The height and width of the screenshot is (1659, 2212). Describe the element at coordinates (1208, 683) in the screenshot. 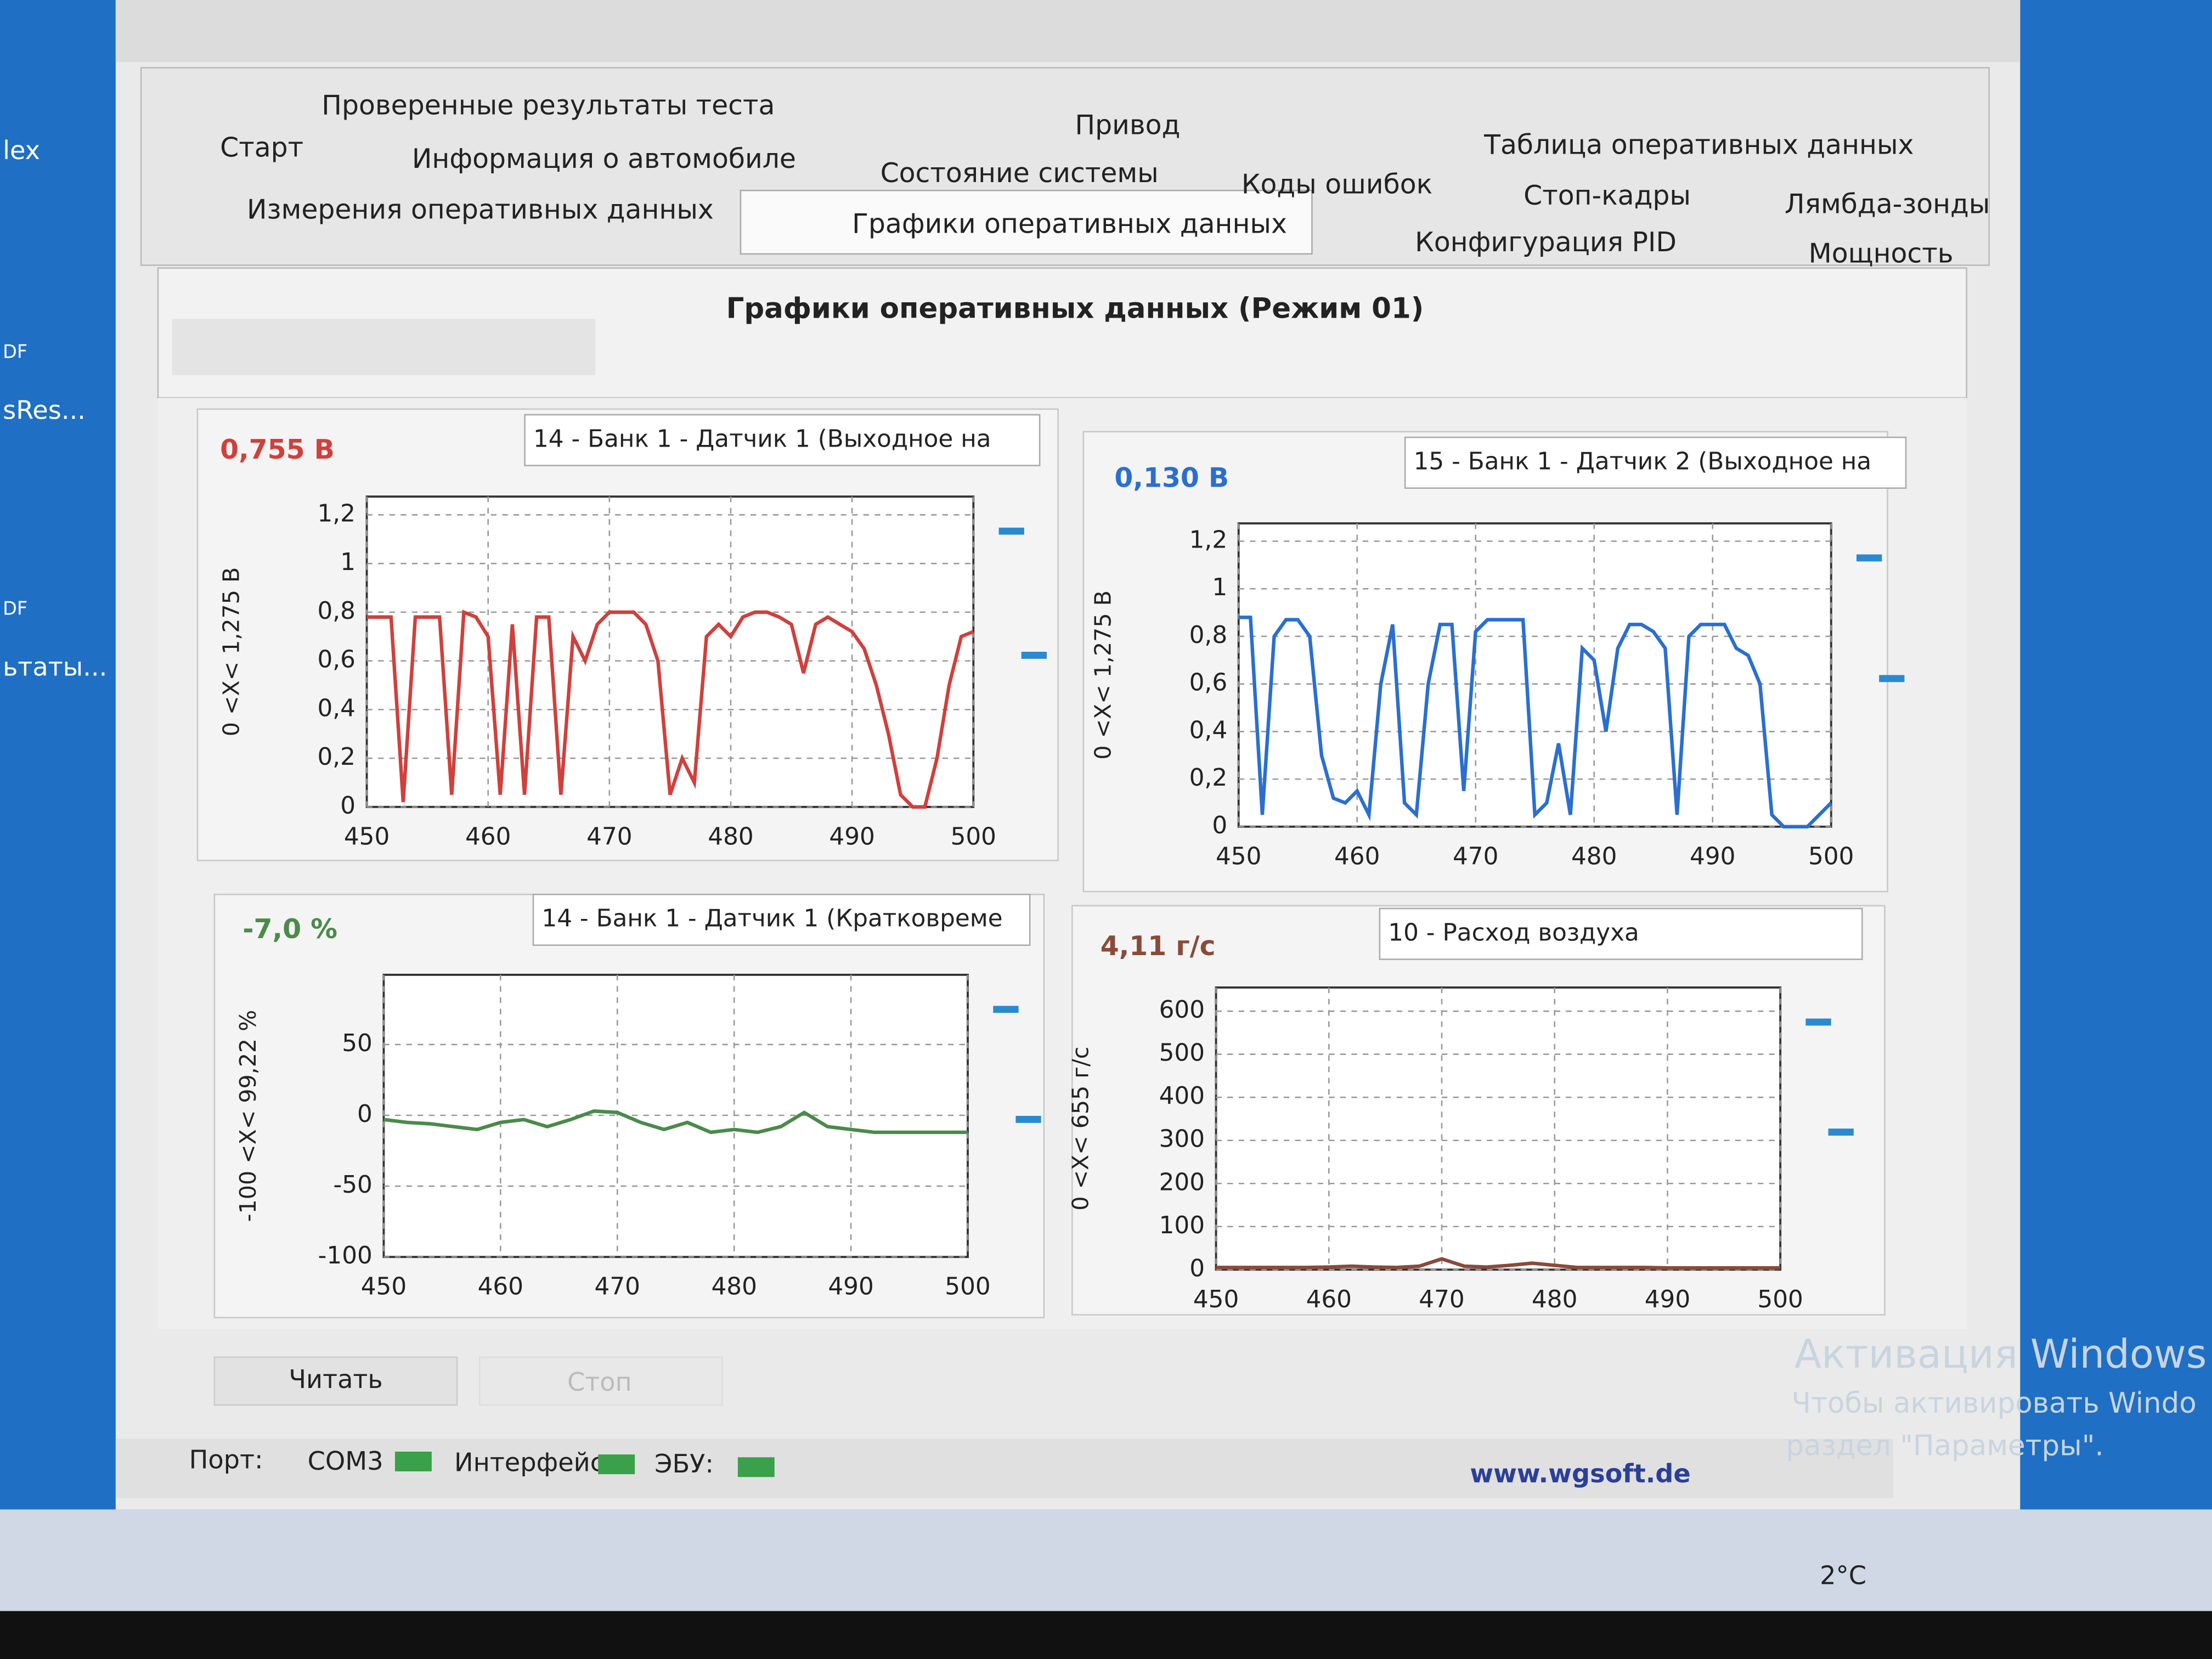

I see `y-tick-label: 0,6` at that location.